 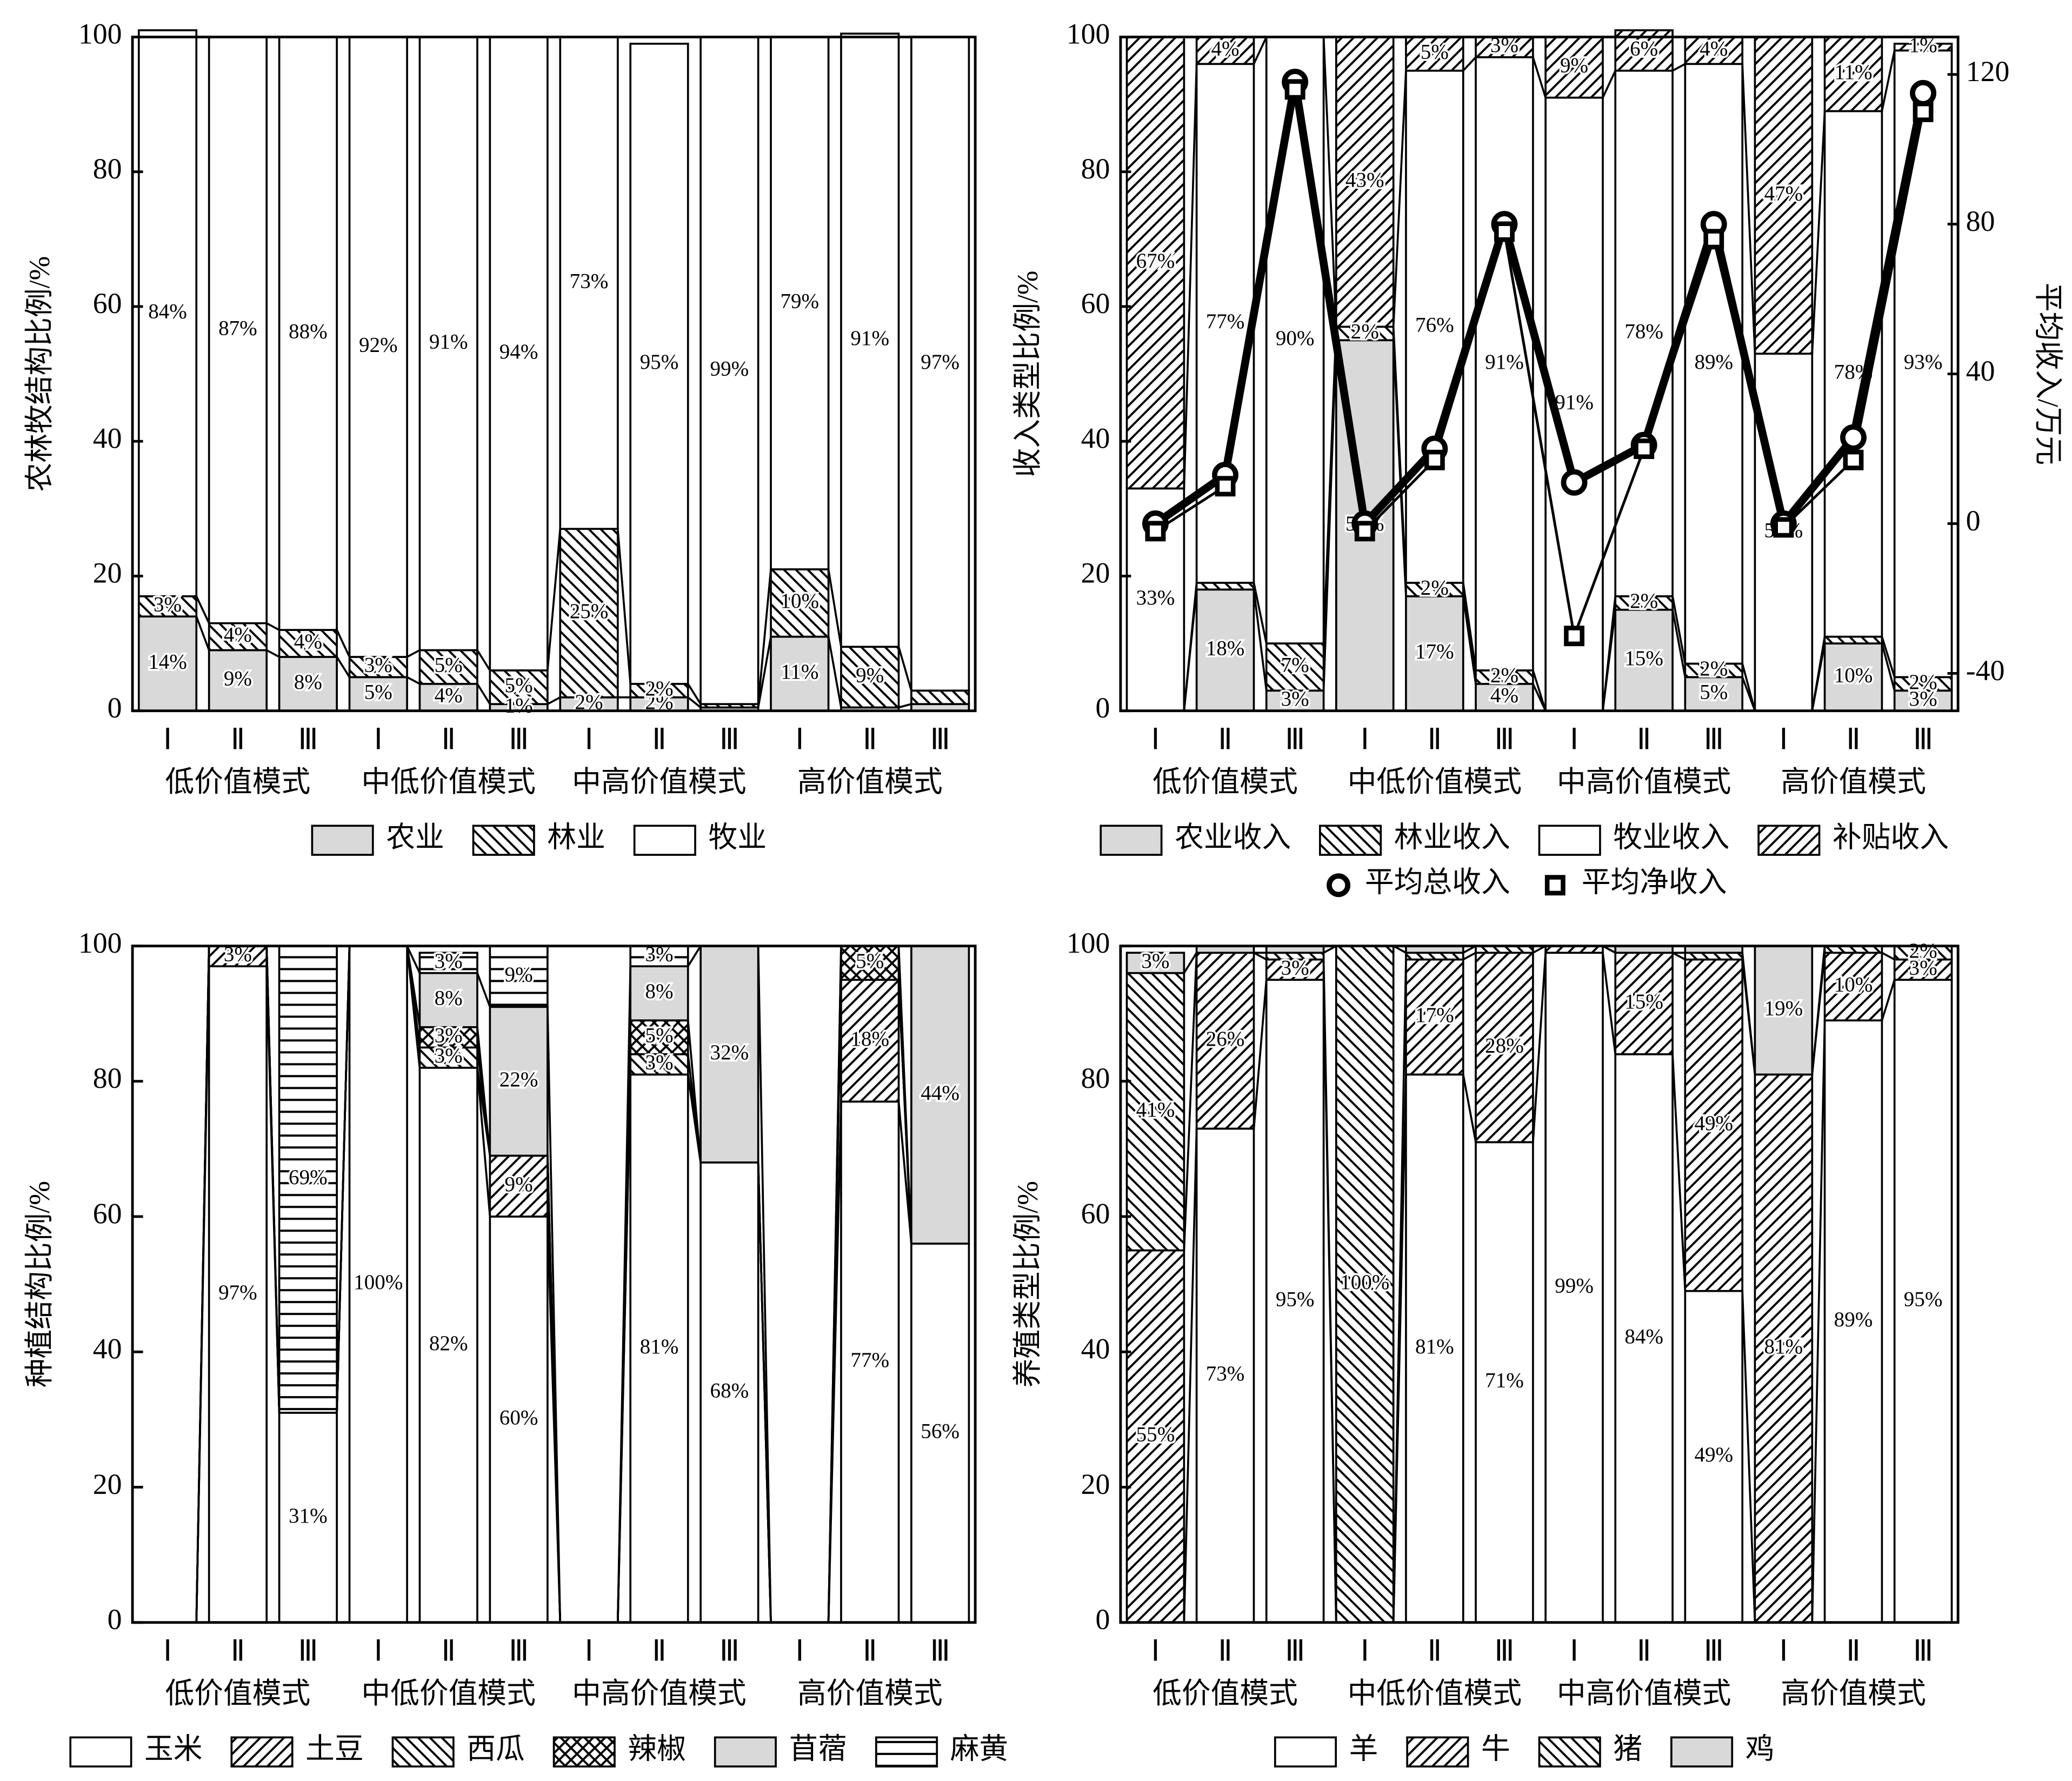 I want to click on value-label: 97%, so click(x=940, y=362).